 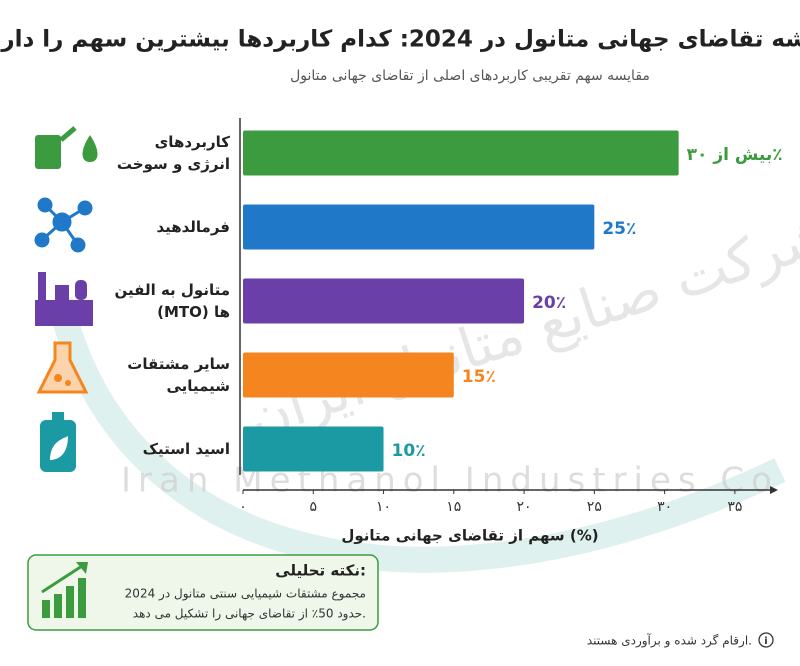 What do you see at coordinates (314, 507) in the screenshot?
I see `x-tick-label: ۵` at bounding box center [314, 507].